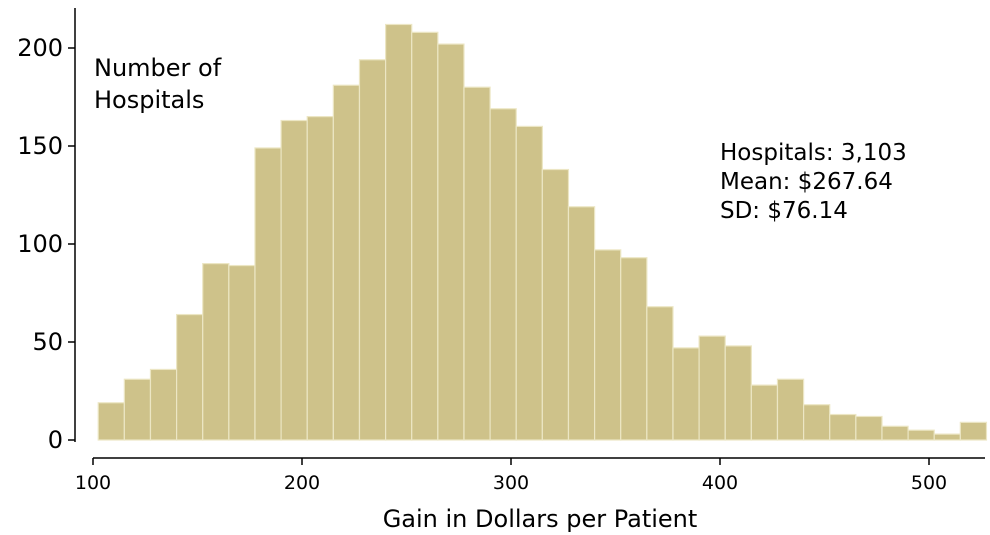 Image resolution: width=990 pixels, height=535 pixels. What do you see at coordinates (93, 483) in the screenshot?
I see `x-tick-label: 100` at bounding box center [93, 483].